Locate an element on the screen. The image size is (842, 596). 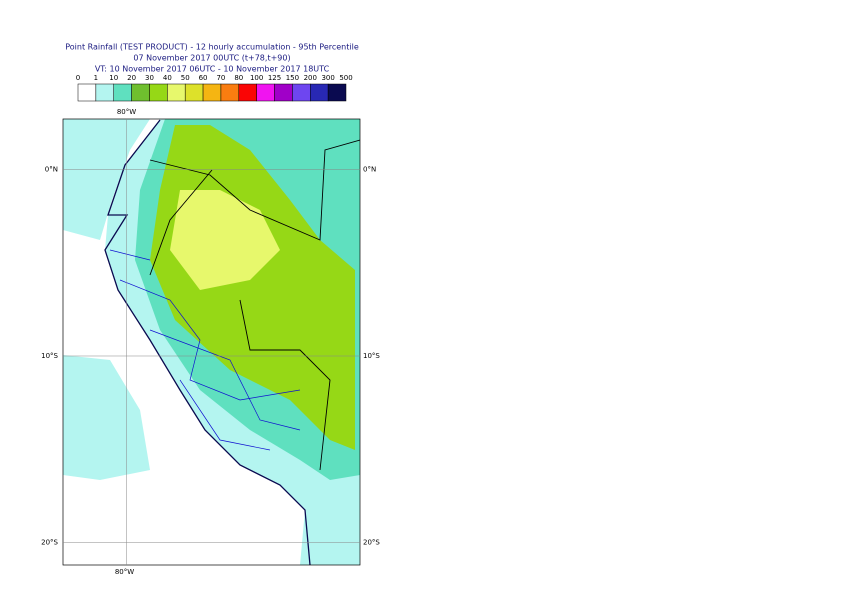
colorbar-label: 200 is located at coordinates (310, 78).